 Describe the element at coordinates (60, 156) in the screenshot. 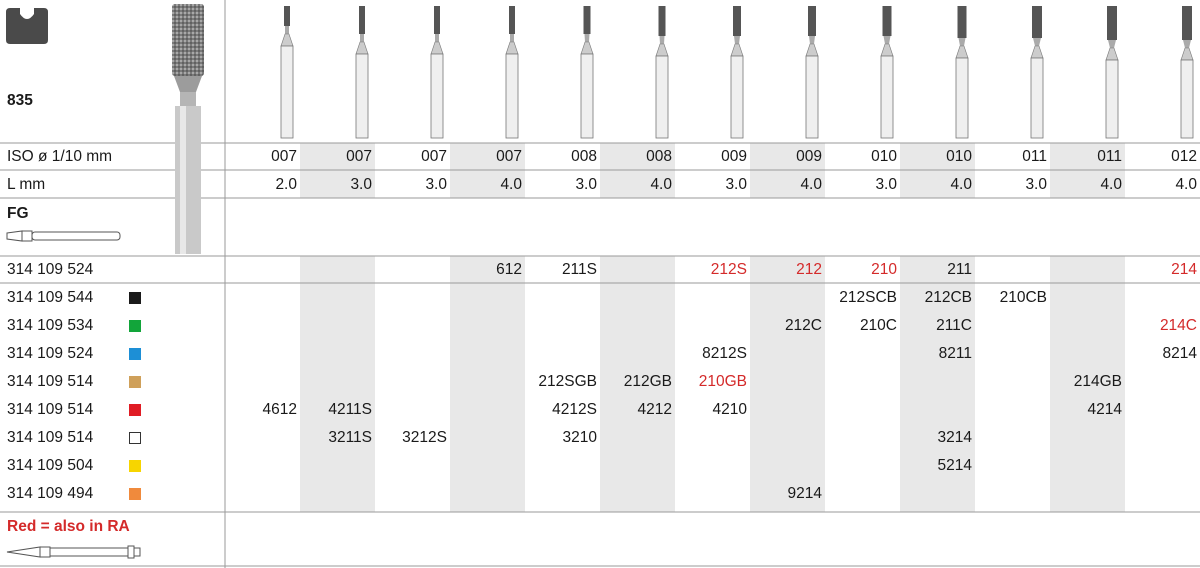

I see `header-row-label: ISO ø 1/10 mm` at that location.